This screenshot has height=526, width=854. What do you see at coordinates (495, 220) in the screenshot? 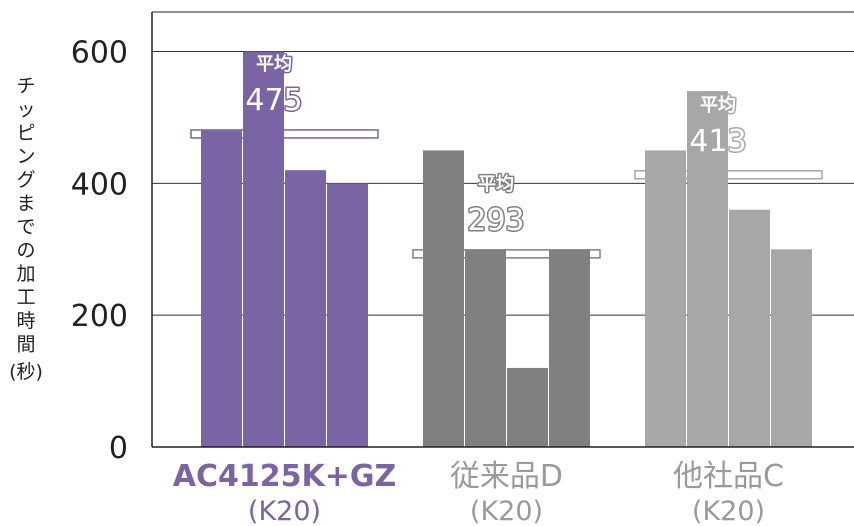
I see `average-value: 293` at bounding box center [495, 220].